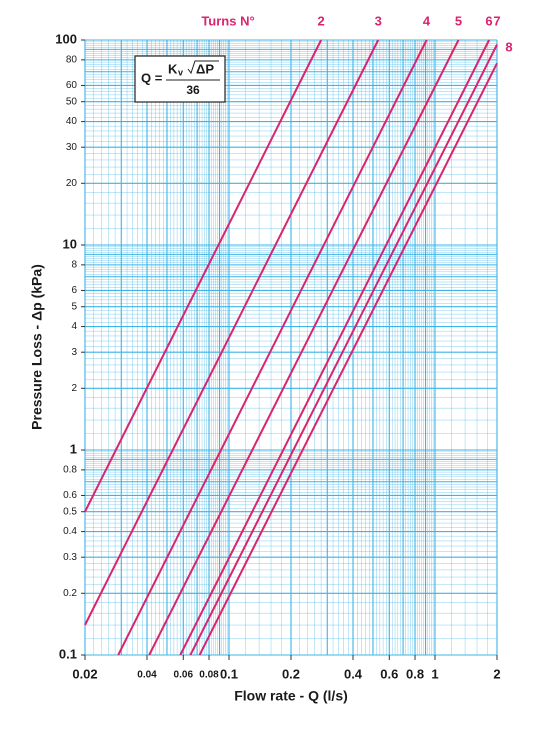  I want to click on x-tick-label: 0.6, so click(389, 673).